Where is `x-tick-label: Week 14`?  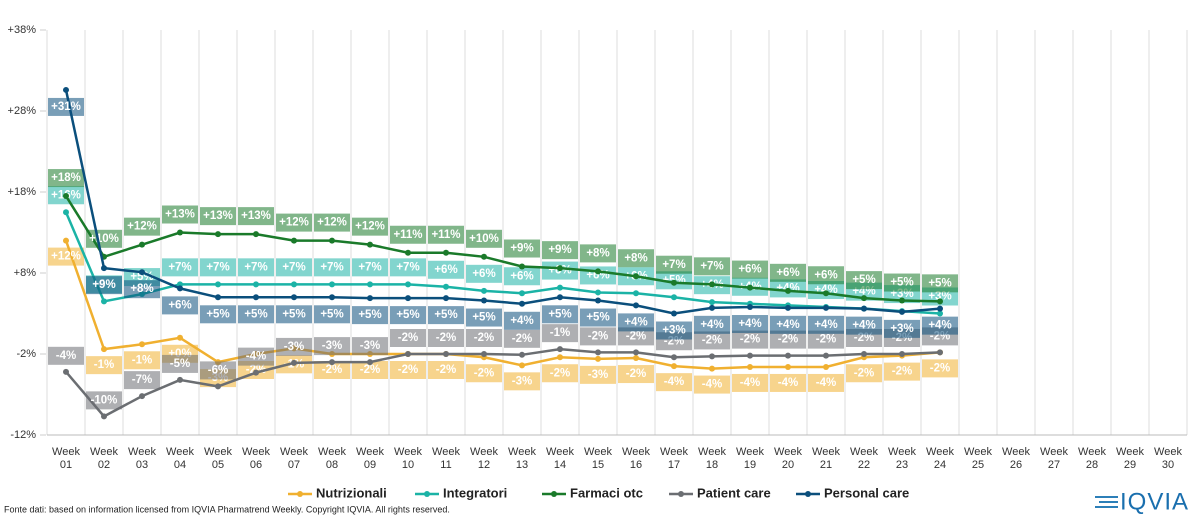
x-tick-label: Week 14 is located at coordinates (560, 458).